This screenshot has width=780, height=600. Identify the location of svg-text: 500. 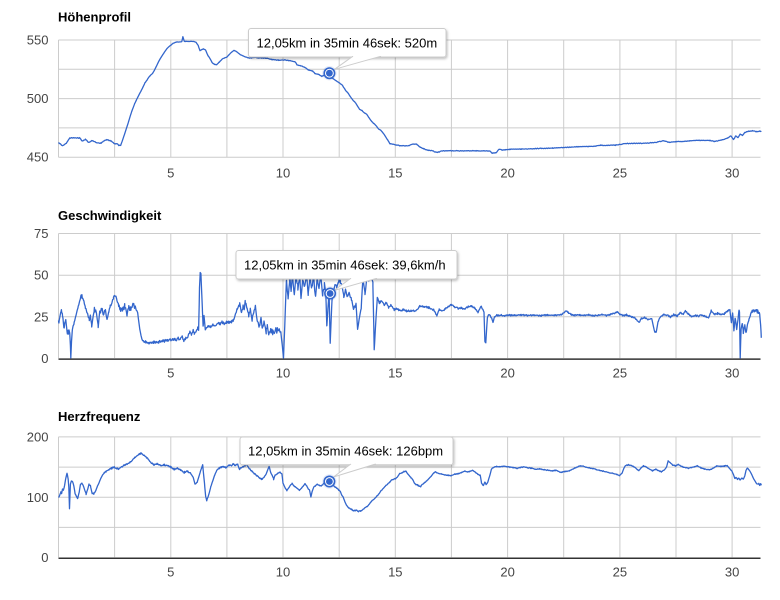
(38, 98).